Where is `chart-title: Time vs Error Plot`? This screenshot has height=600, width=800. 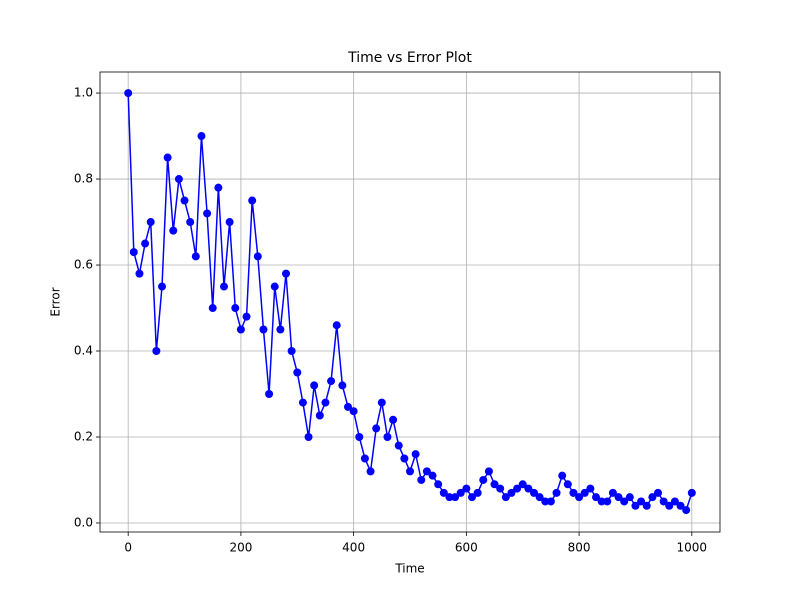 chart-title: Time vs Error Plot is located at coordinates (409, 58).